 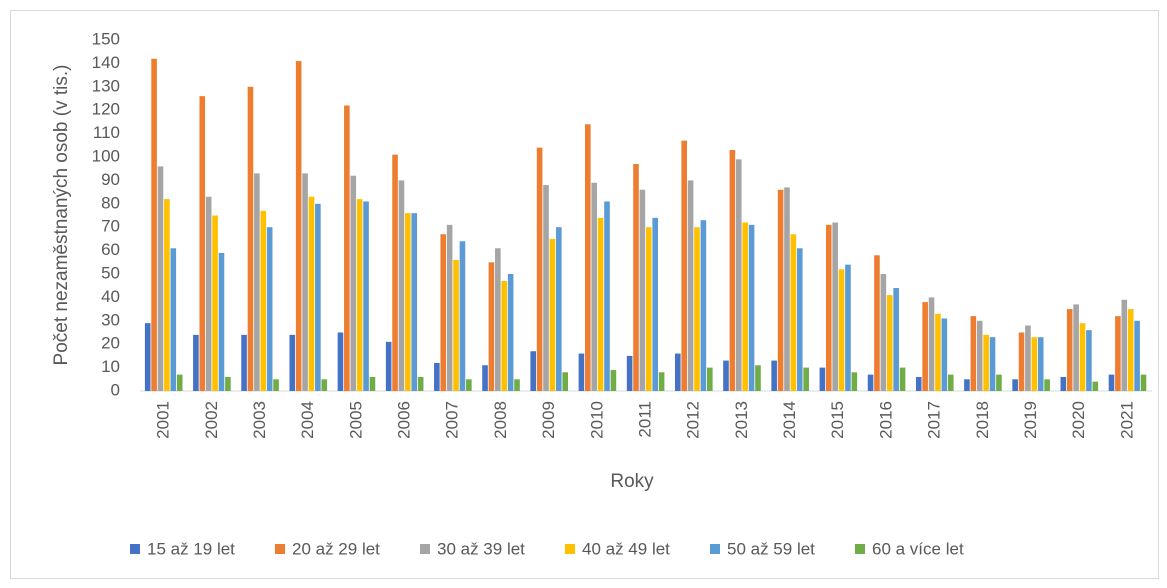 What do you see at coordinates (61, 215) in the screenshot?
I see `y-axis-title: Počet nezaměstnaných osob (v tis.)` at bounding box center [61, 215].